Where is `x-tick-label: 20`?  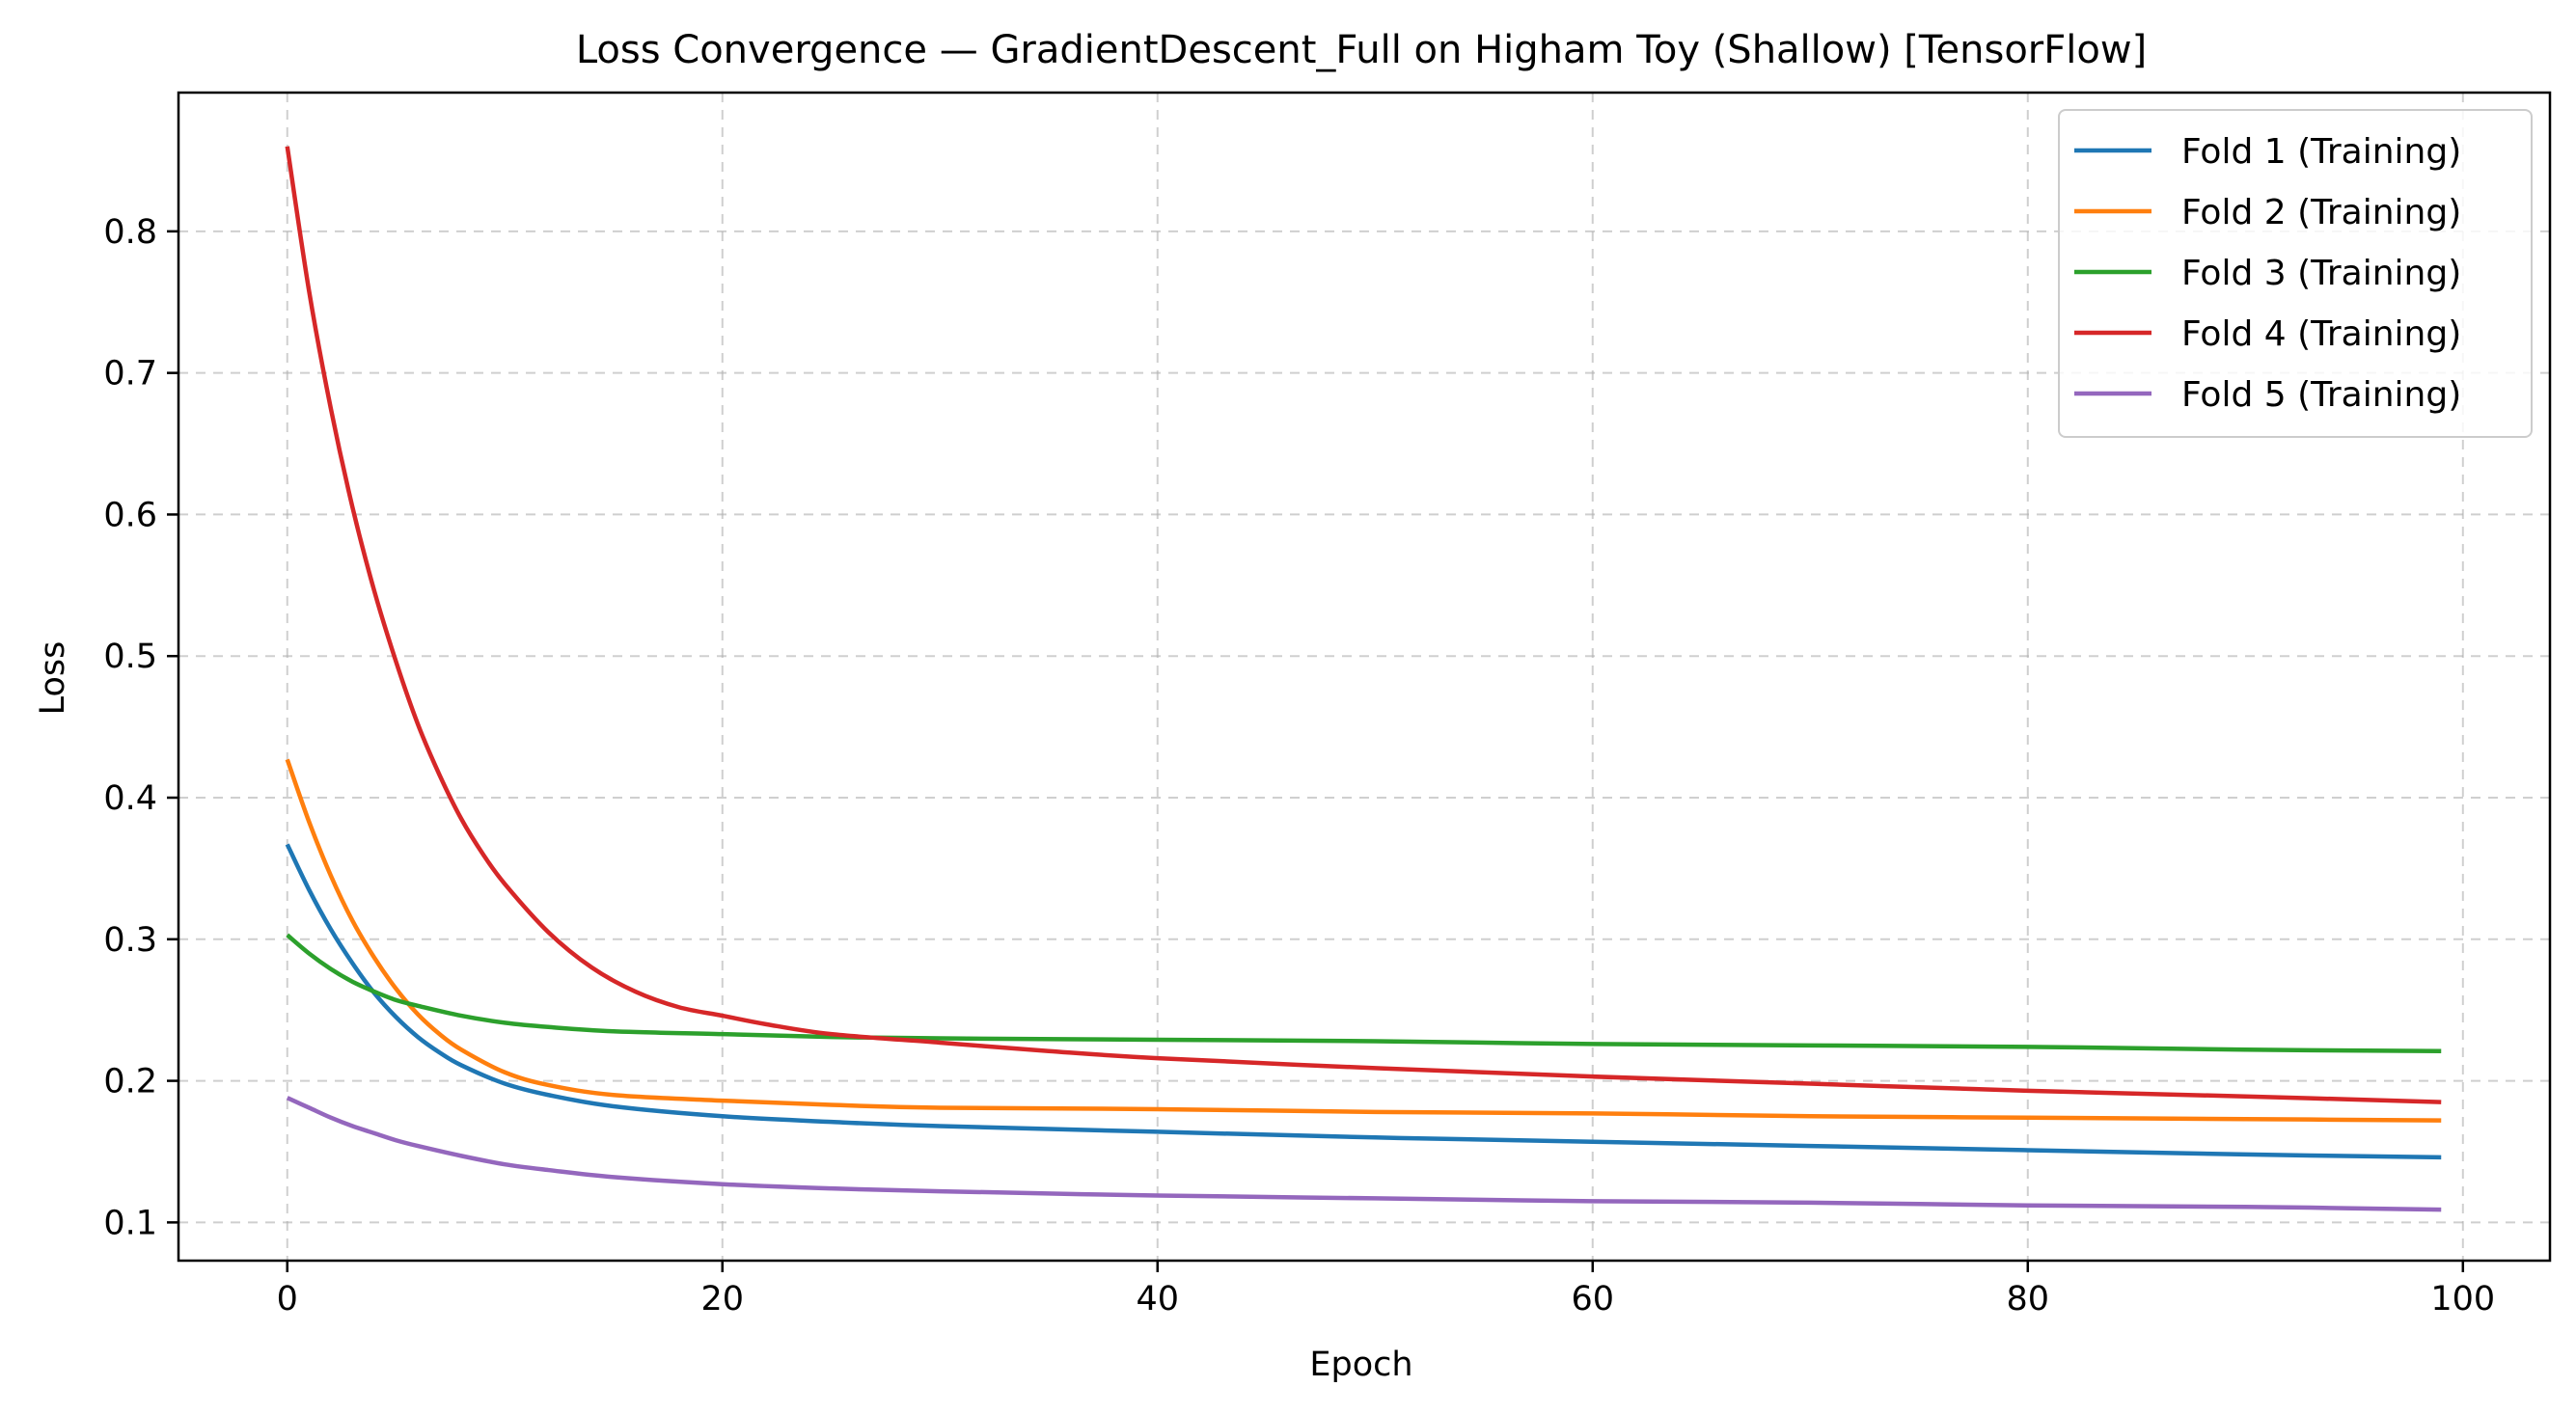
x-tick-label: 20 is located at coordinates (722, 1299).